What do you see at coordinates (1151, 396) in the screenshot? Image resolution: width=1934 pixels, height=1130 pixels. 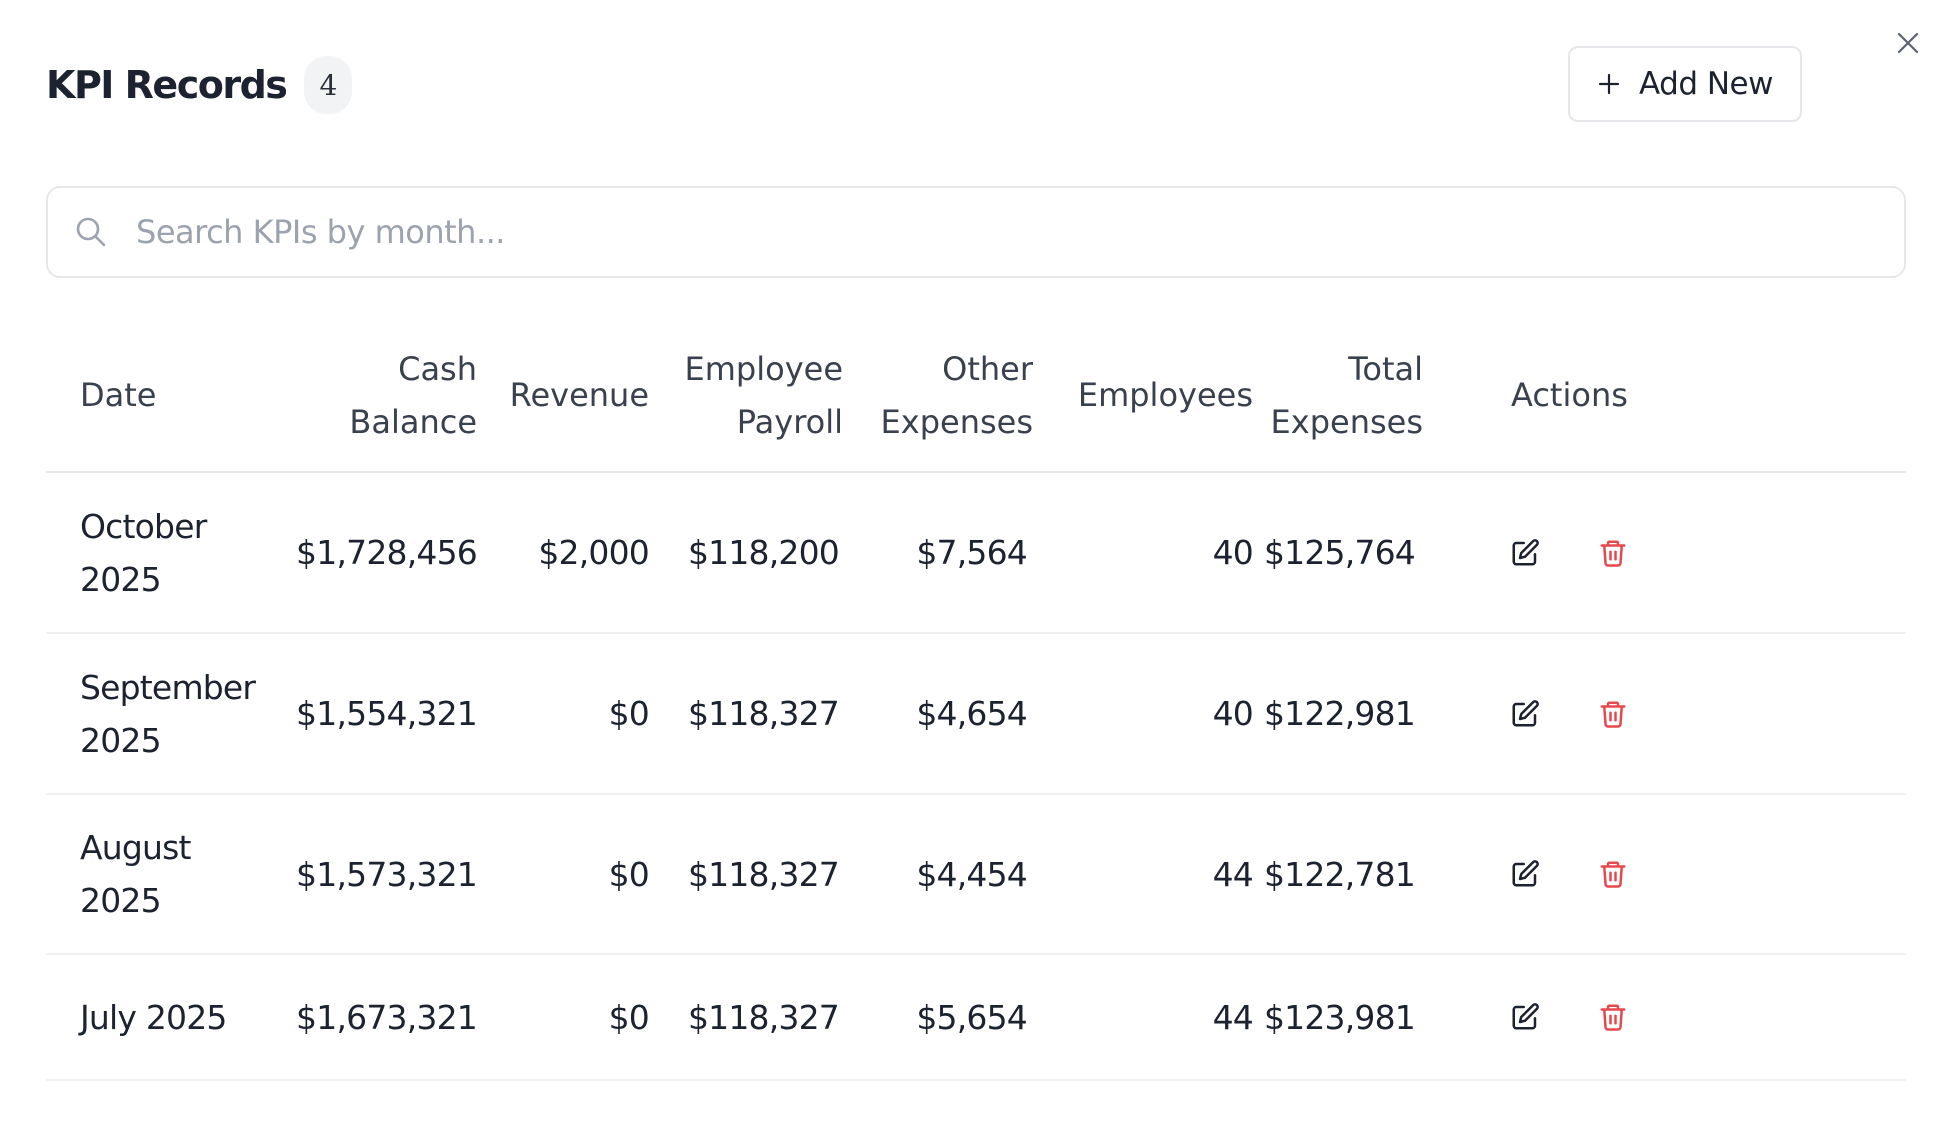 I see `col-header-employees: Employees` at bounding box center [1151, 396].